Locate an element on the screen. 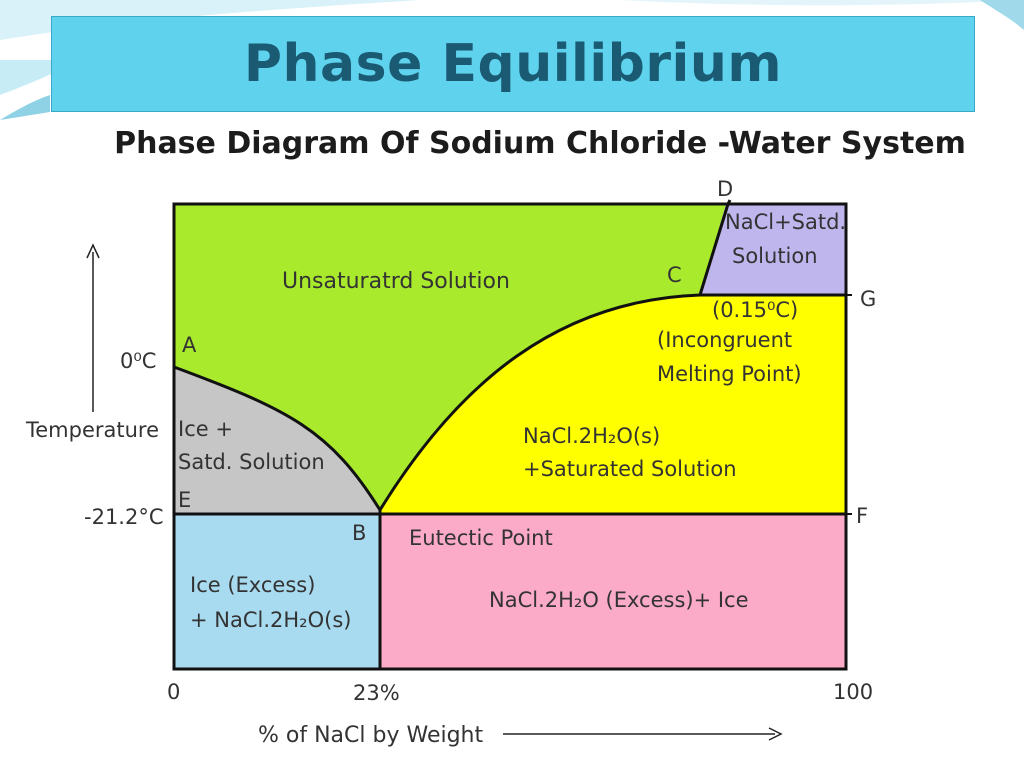  label-ice-excess-1: Ice (Excess) is located at coordinates (252, 585).